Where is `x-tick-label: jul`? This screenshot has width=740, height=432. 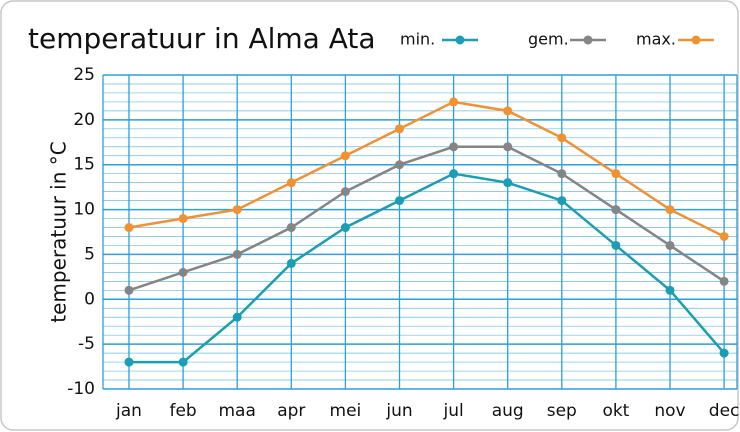 x-tick-label: jul is located at coordinates (452, 411).